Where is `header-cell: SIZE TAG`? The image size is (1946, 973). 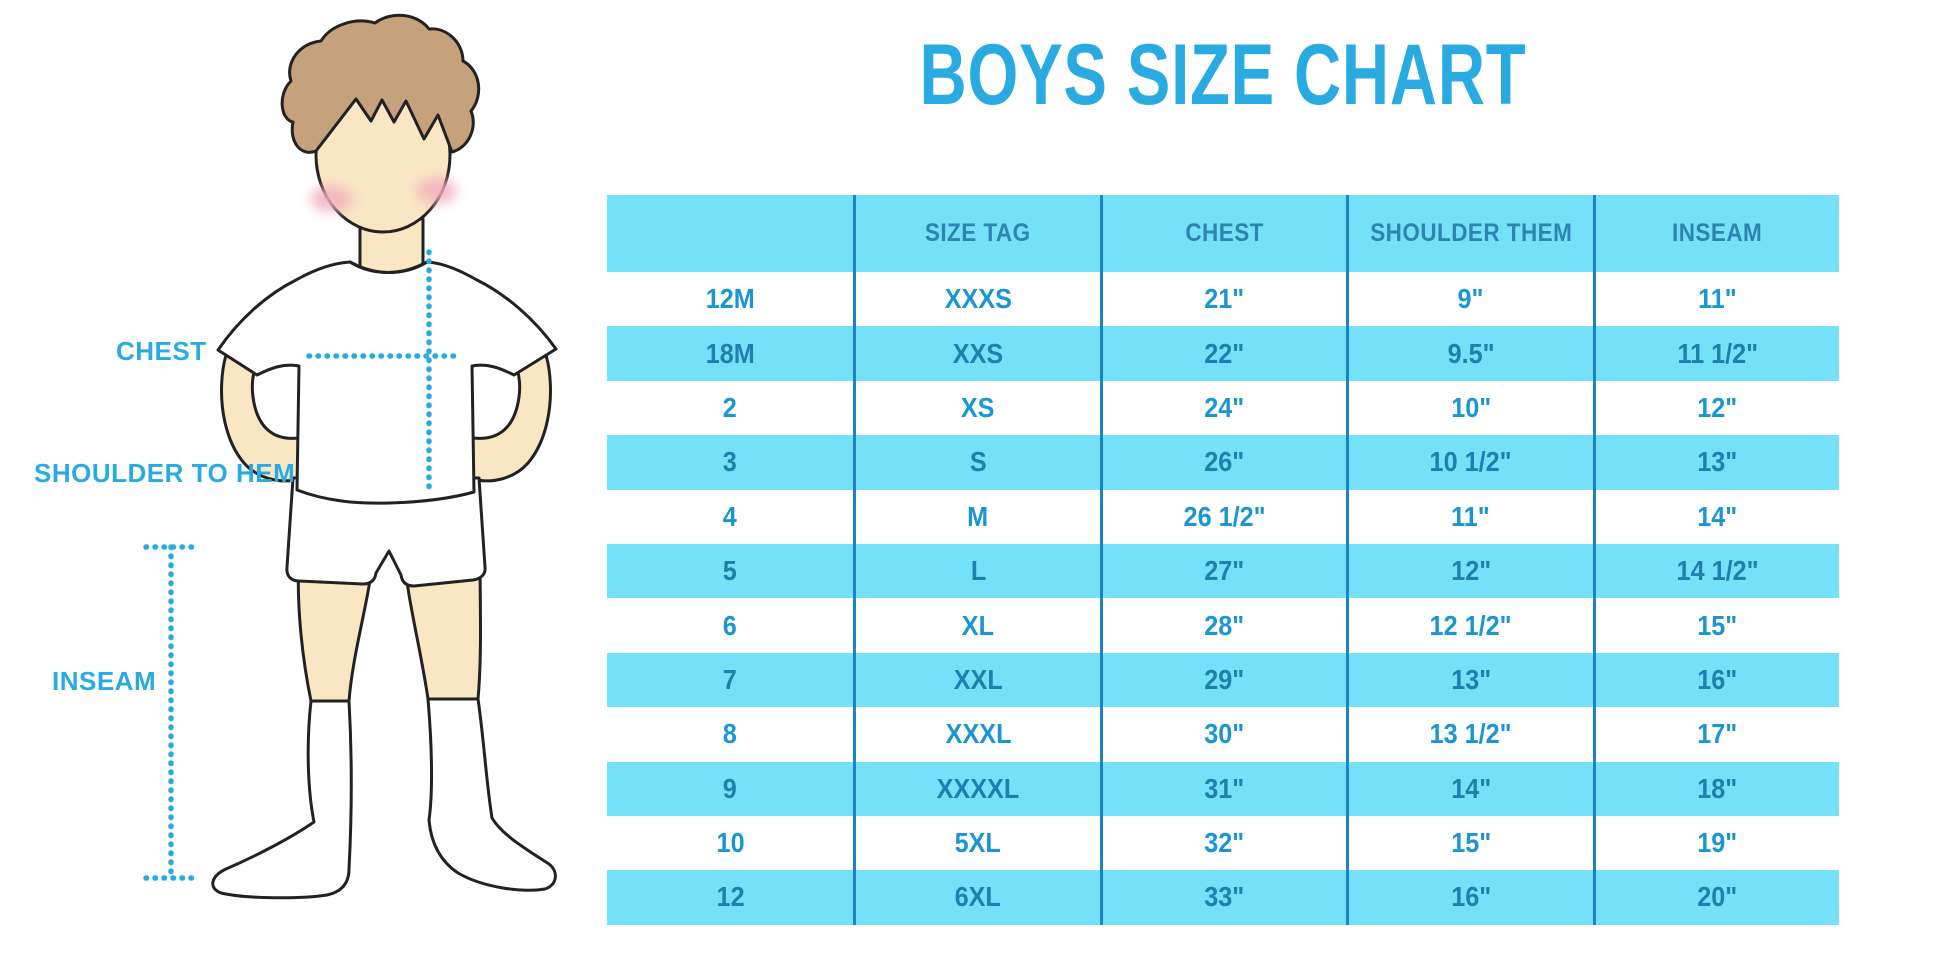
header-cell: SIZE TAG is located at coordinates (976, 233).